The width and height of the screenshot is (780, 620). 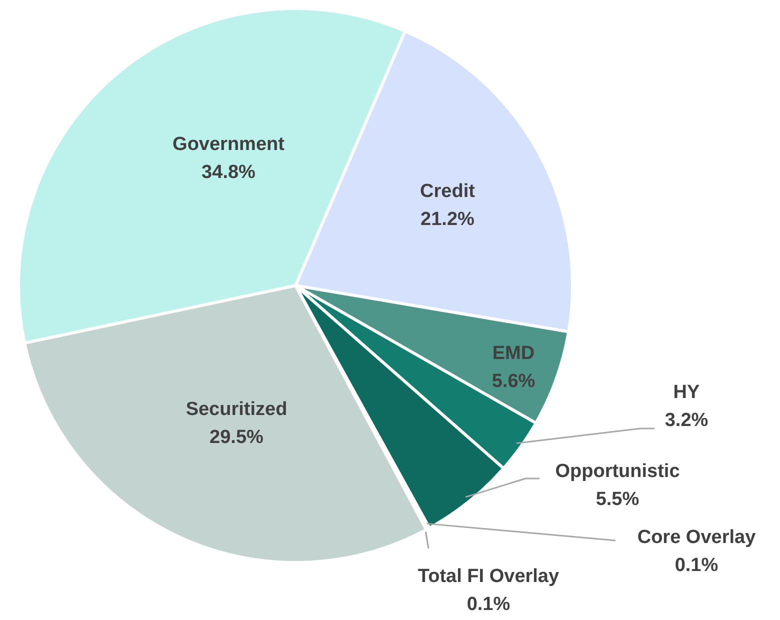 I want to click on slice-label: Government, so click(x=229, y=144).